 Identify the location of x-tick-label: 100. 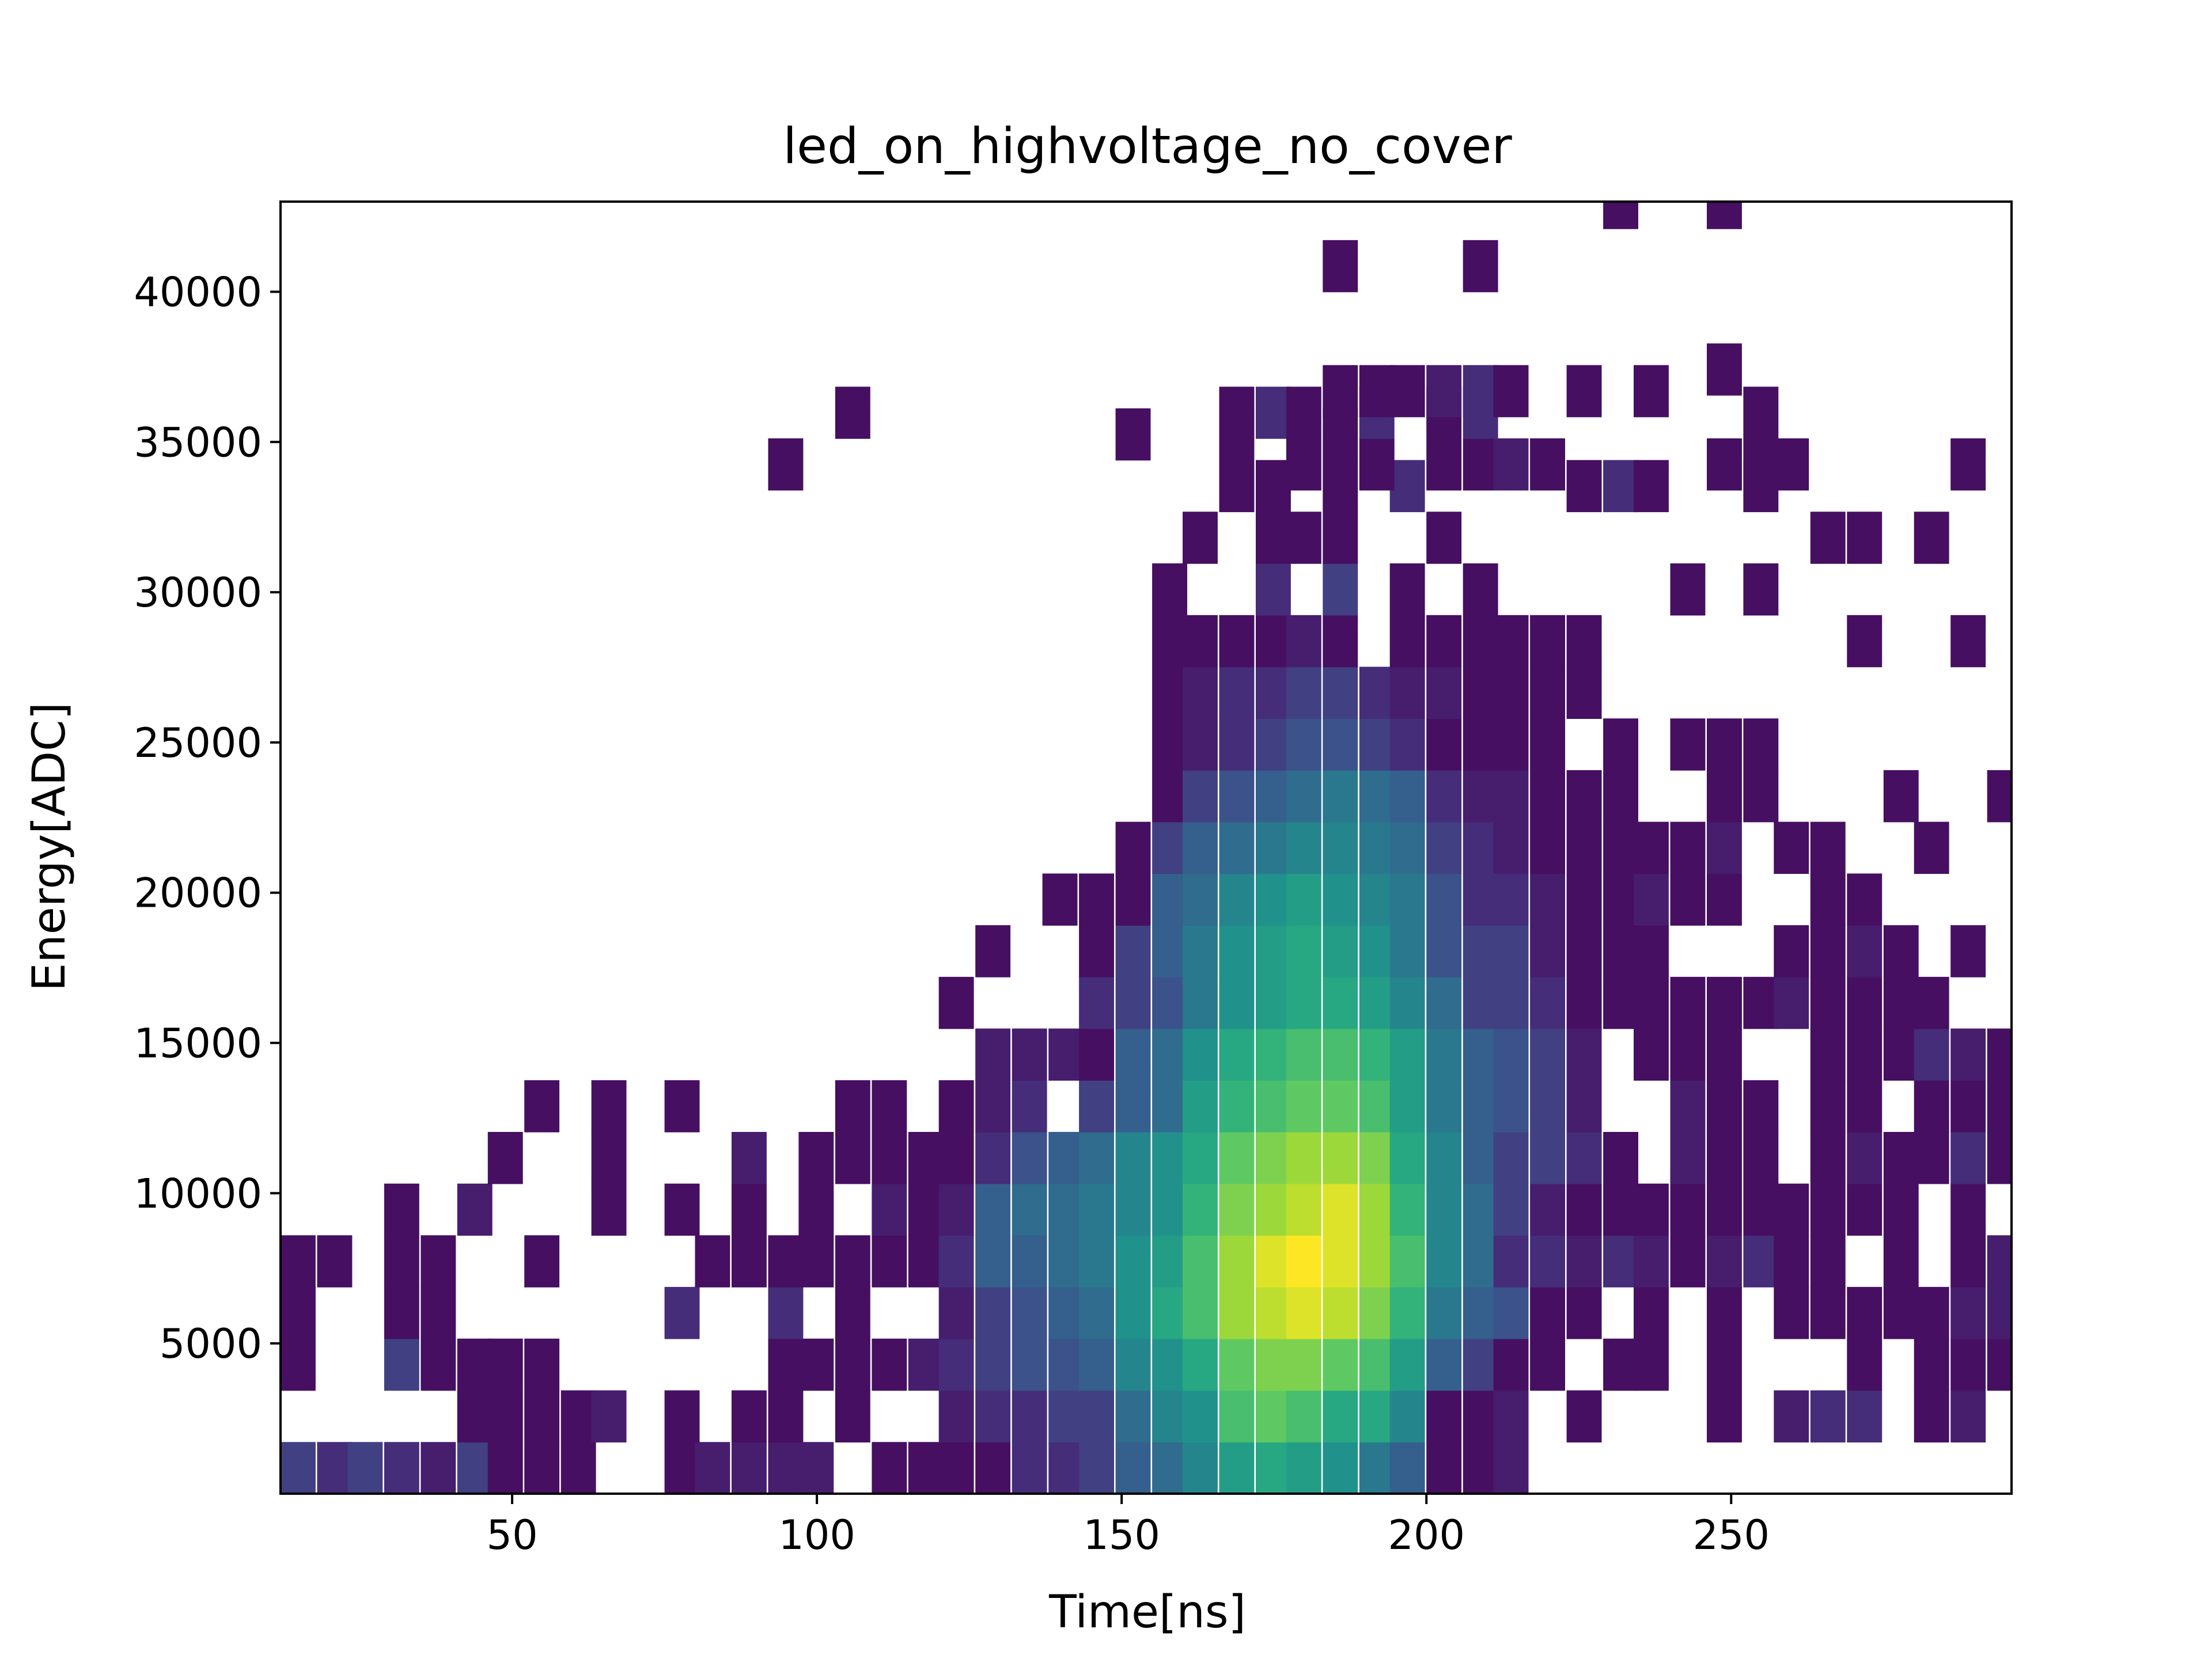
(816, 1535).